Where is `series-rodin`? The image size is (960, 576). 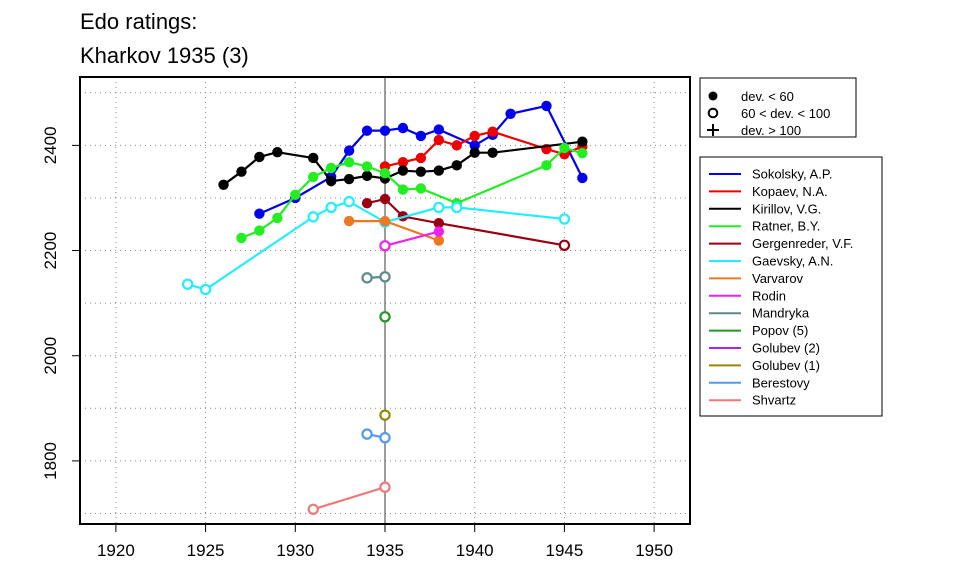 series-rodin is located at coordinates (412, 239).